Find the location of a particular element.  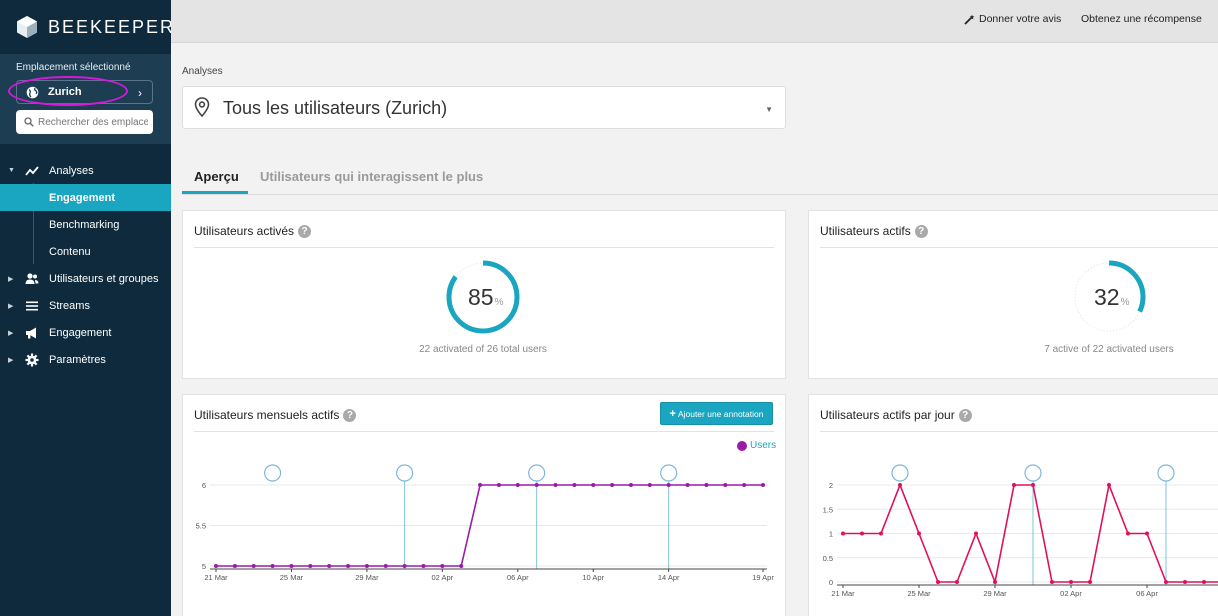

nav-benchmarking: Benchmarking is located at coordinates (85, 224).